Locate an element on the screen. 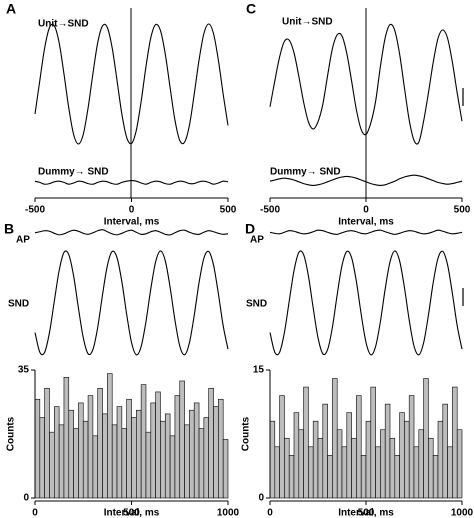 This screenshot has height=518, width=474. y-tick-label: 0 is located at coordinates (26, 498).